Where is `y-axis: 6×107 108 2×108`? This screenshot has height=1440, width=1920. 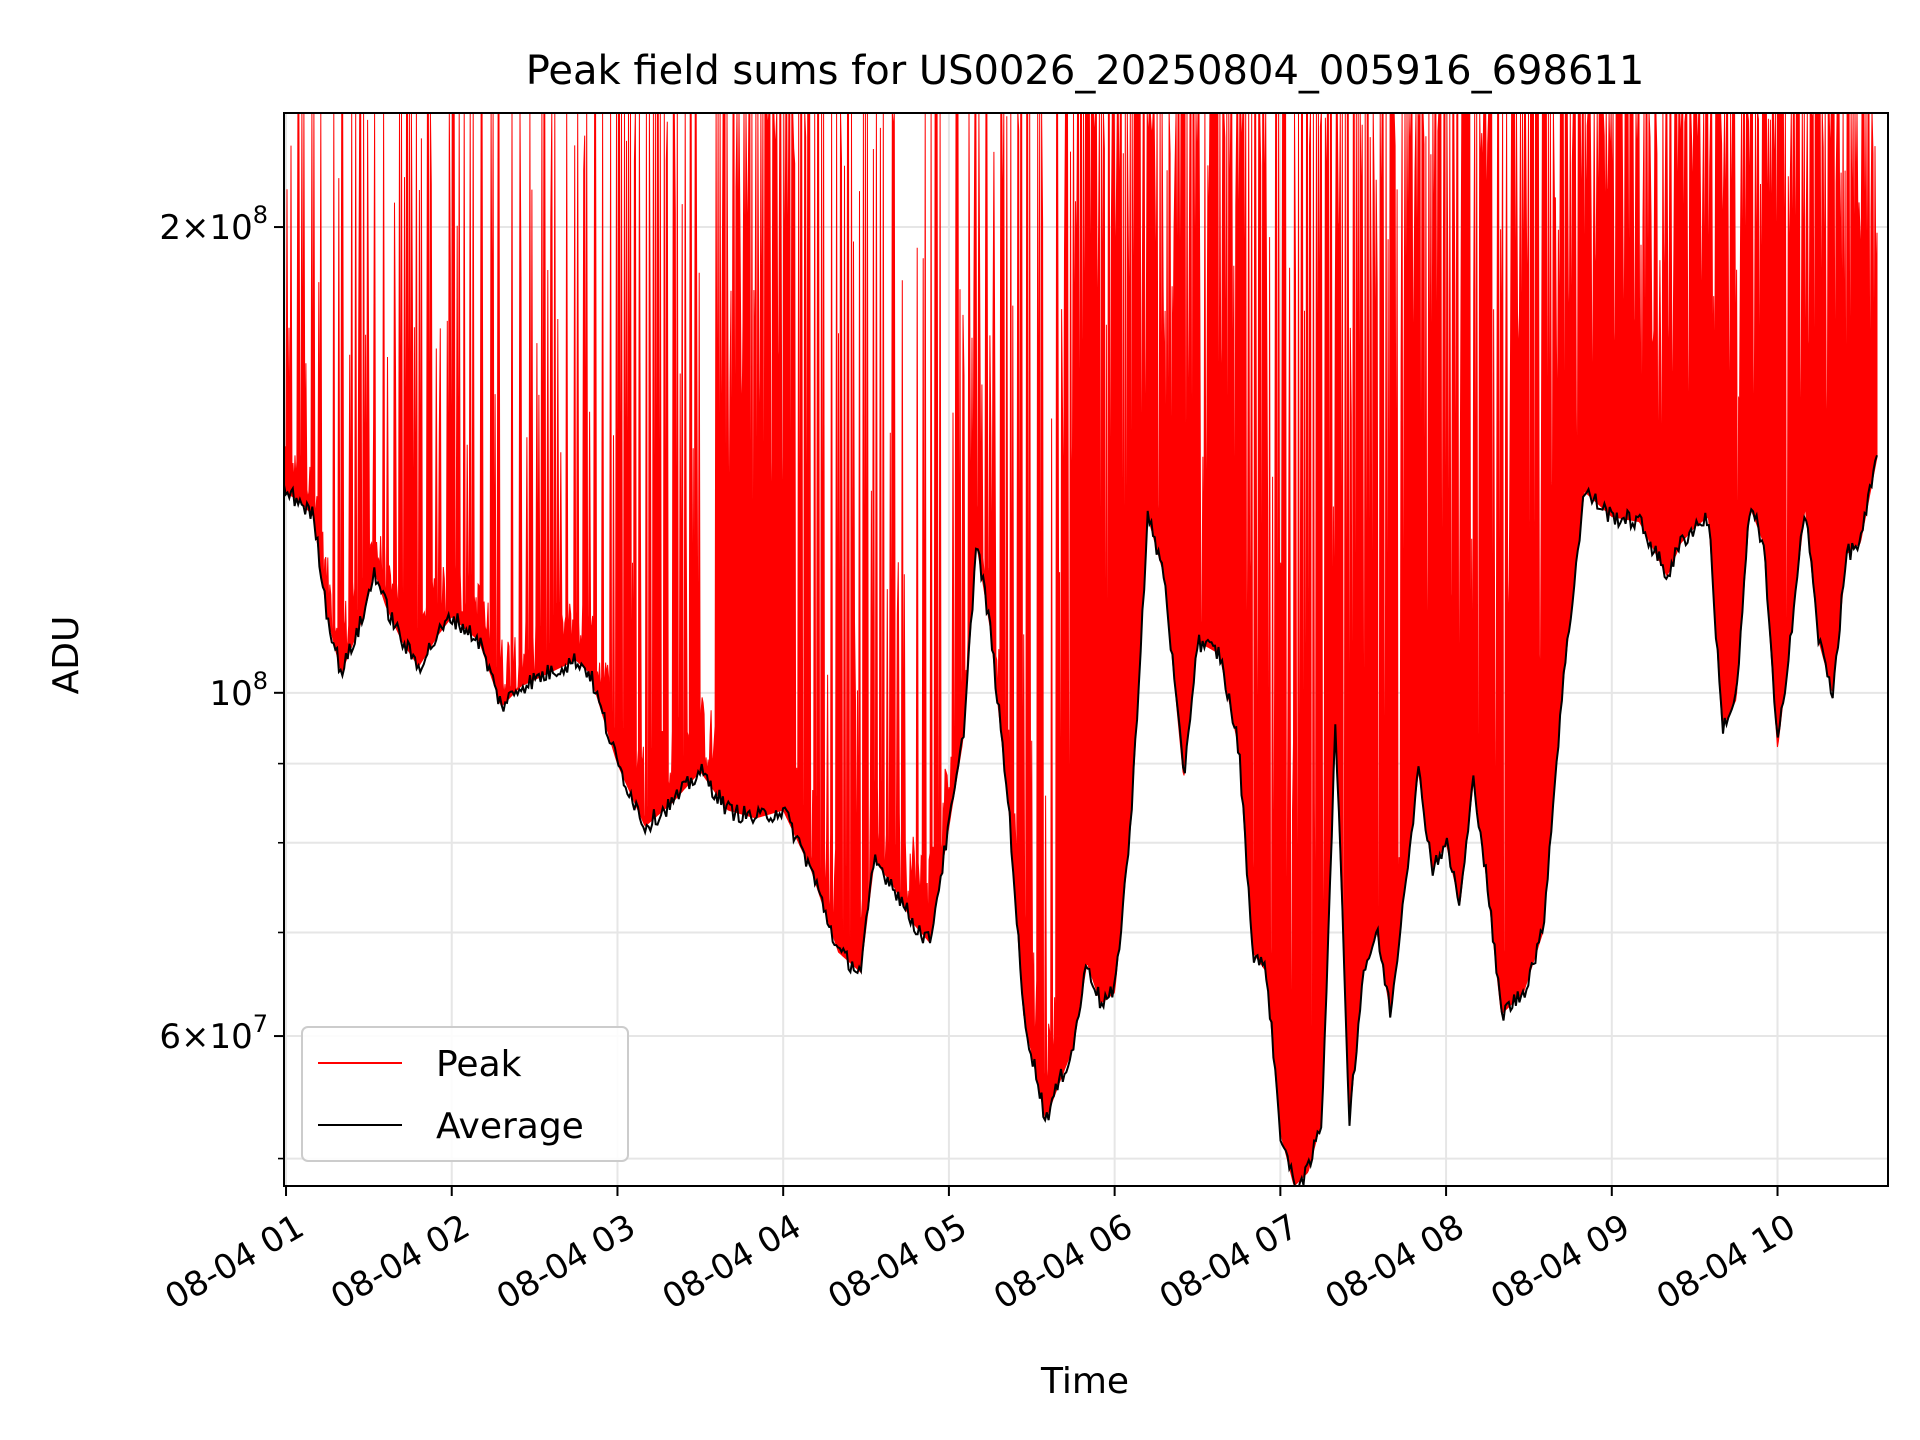
y-axis: 6×107 108 2×108 is located at coordinates (221, 680).